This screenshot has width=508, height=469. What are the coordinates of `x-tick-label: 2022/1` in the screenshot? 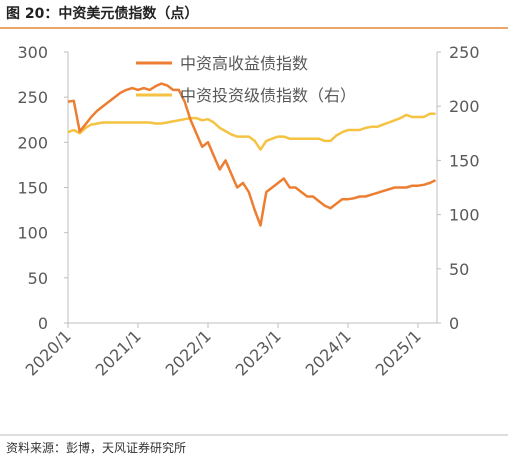 It's located at (188, 352).